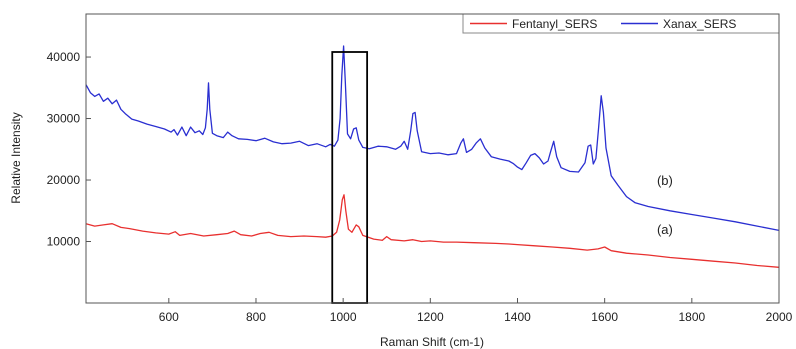 The height and width of the screenshot is (349, 796). I want to click on y-tick-label: 10000, so click(64, 242).